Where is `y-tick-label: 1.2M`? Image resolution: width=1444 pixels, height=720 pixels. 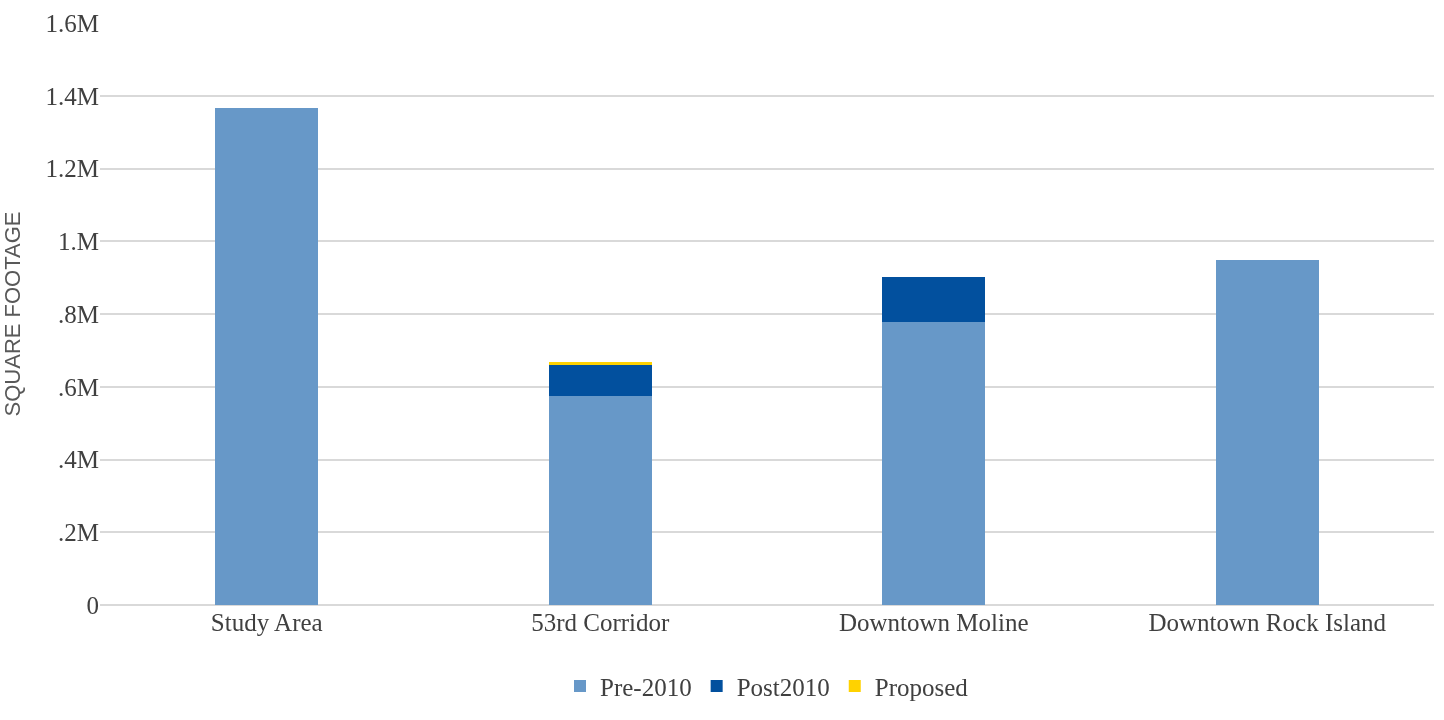
y-tick-label: 1.2M is located at coordinates (72, 169).